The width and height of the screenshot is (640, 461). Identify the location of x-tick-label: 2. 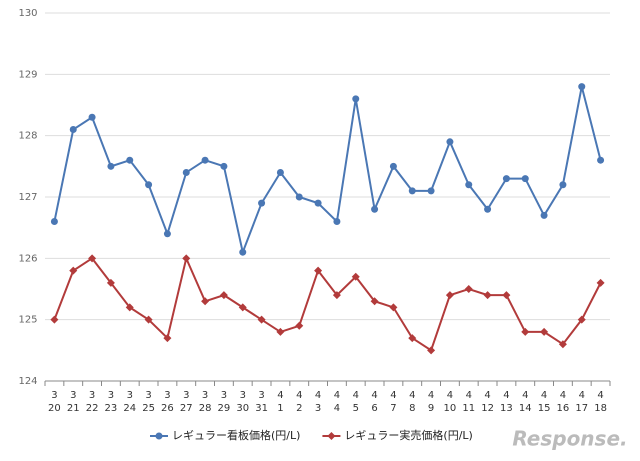
(299, 408).